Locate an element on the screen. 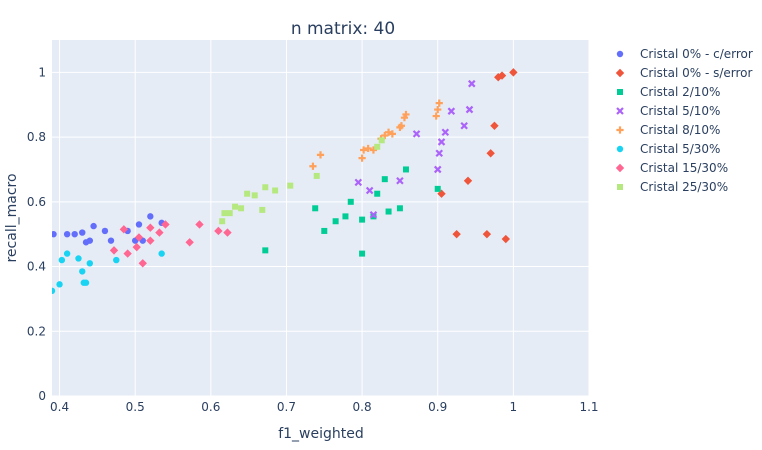 The image size is (762, 450). legend-label: Cristal 0% - s/error is located at coordinates (696, 73).